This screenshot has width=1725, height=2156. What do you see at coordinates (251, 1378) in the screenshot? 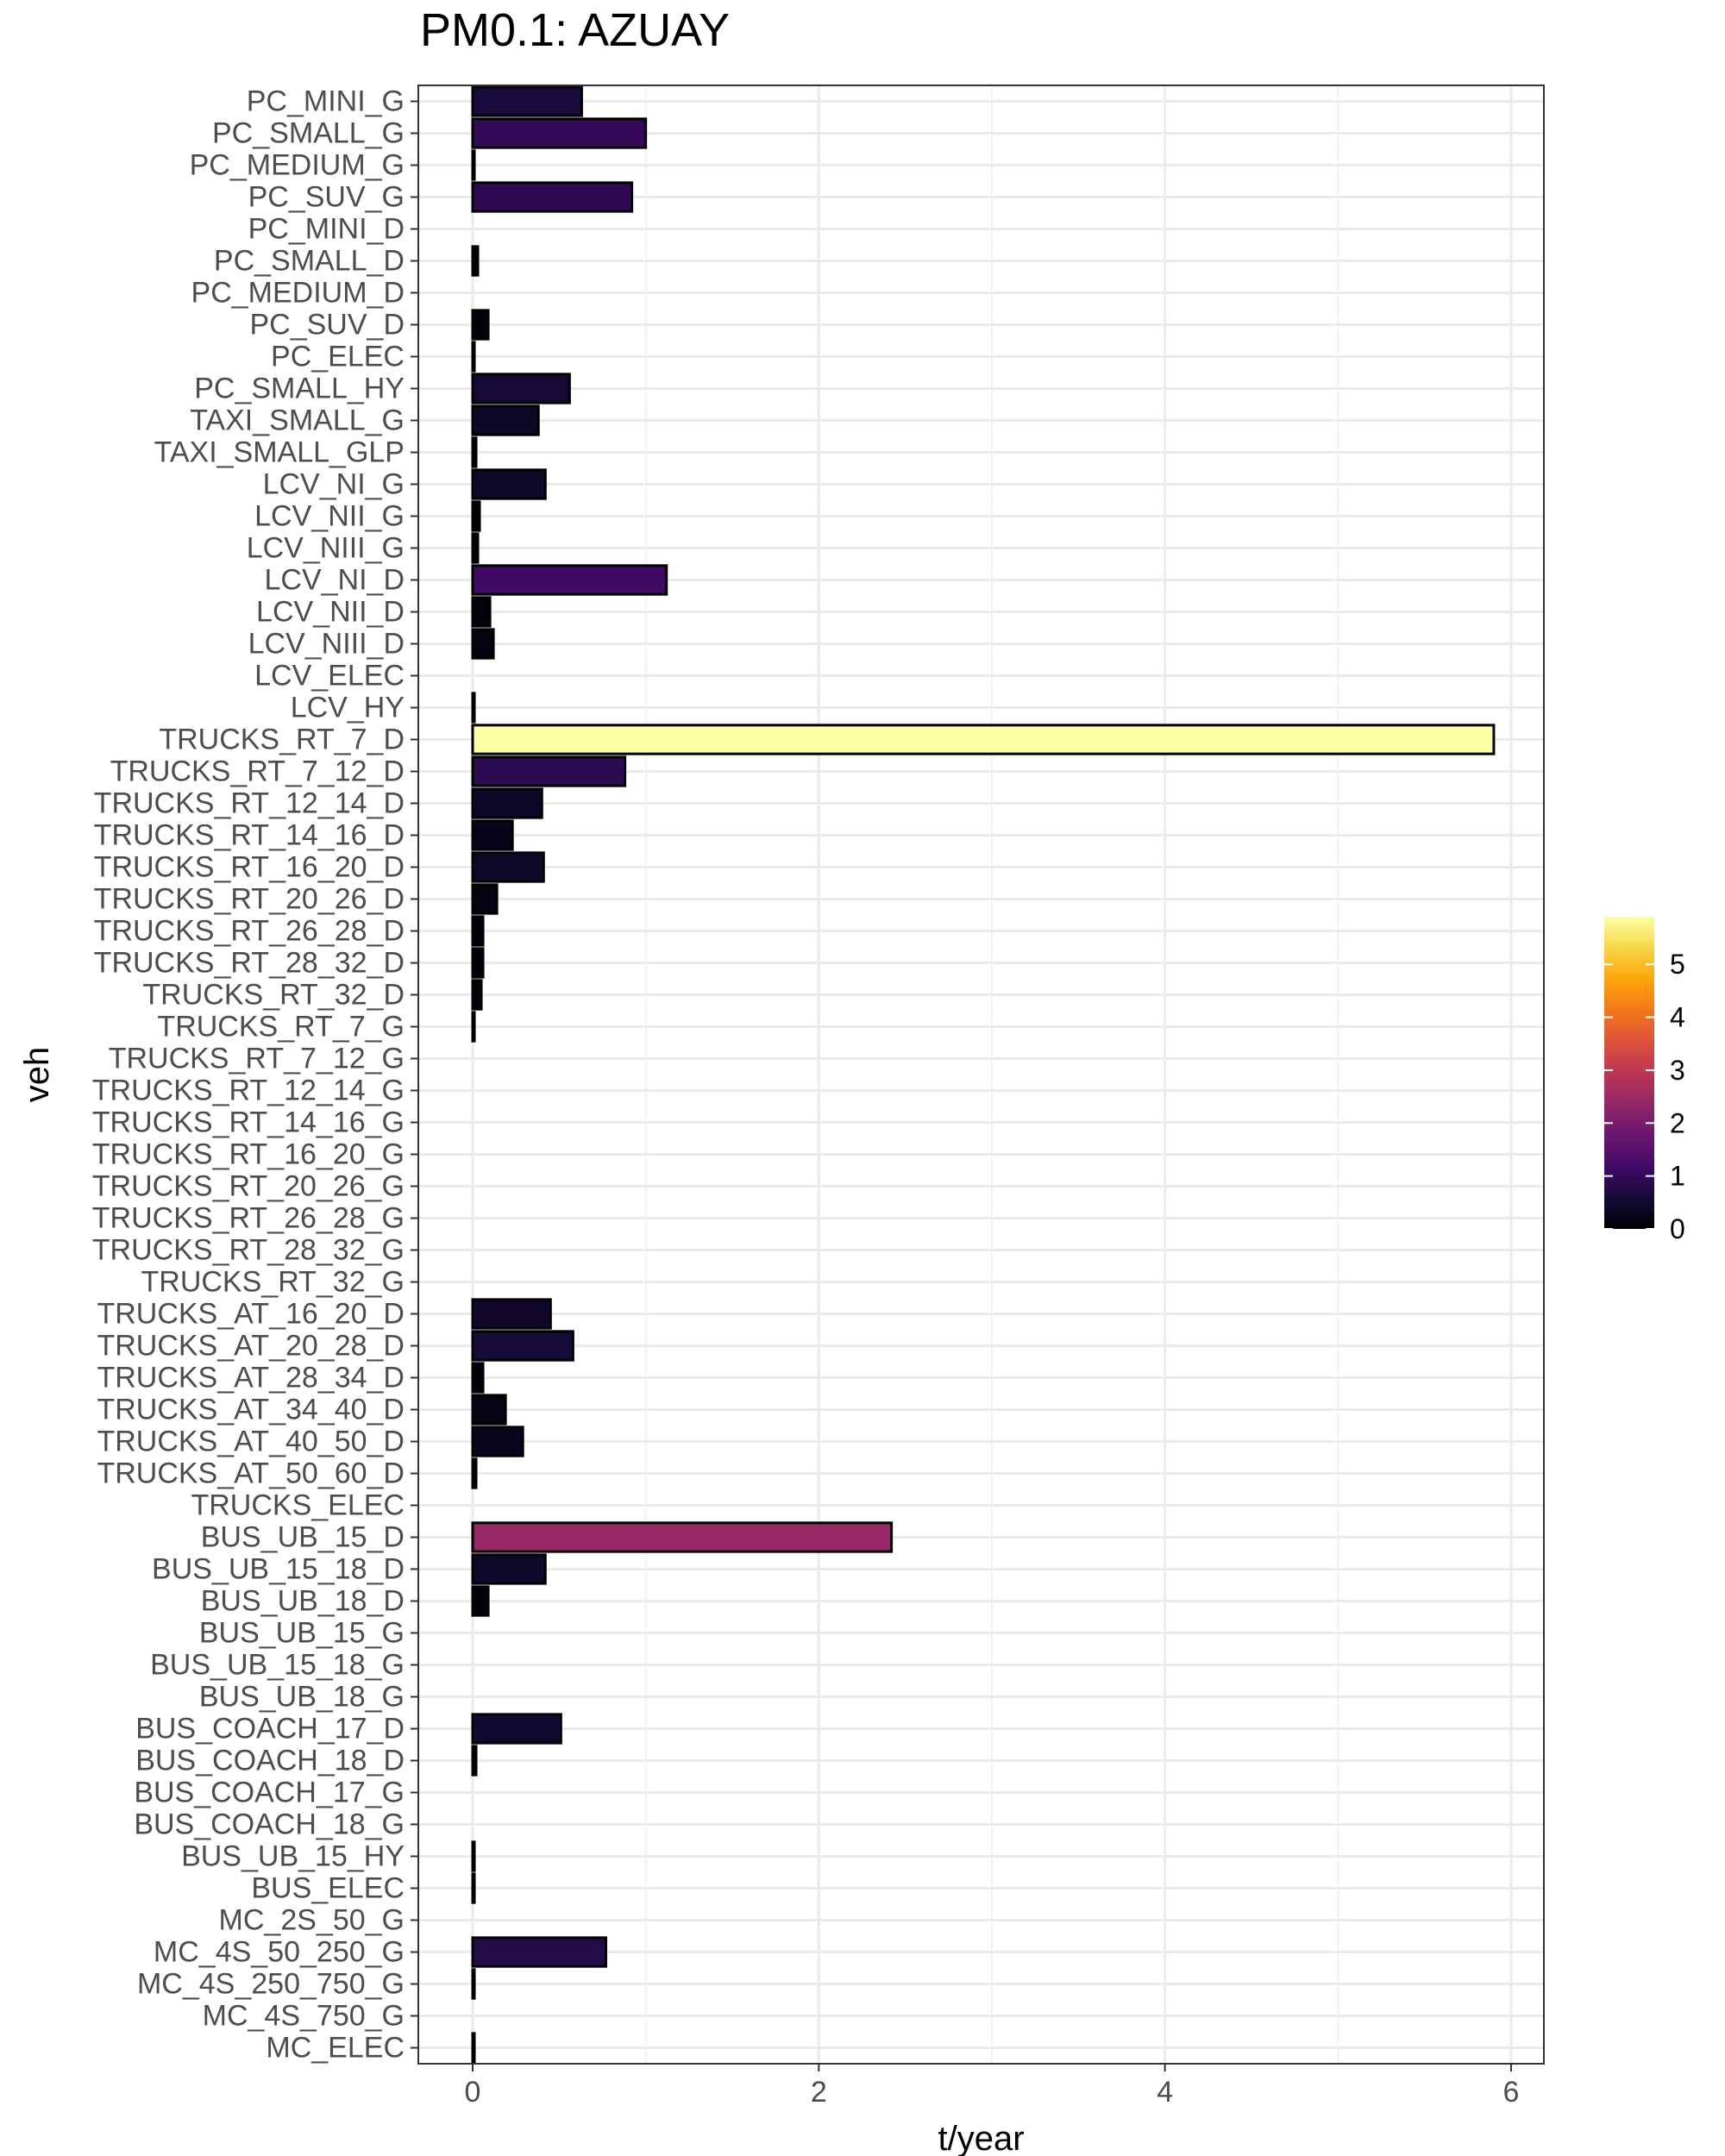
I see `y-tick-label: TRUCKS_AT_28_34_D` at bounding box center [251, 1378].